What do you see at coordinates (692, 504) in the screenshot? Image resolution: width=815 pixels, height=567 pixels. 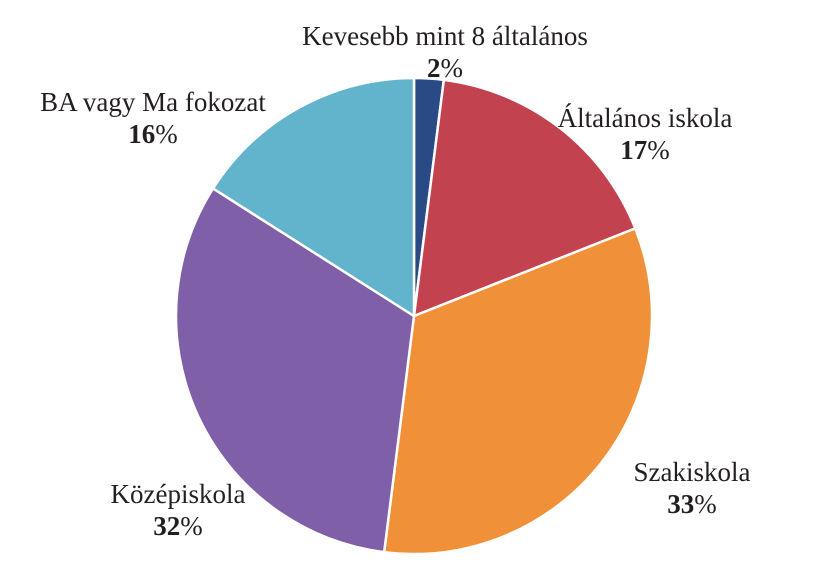 I see `slice-percent-3: 33%` at bounding box center [692, 504].